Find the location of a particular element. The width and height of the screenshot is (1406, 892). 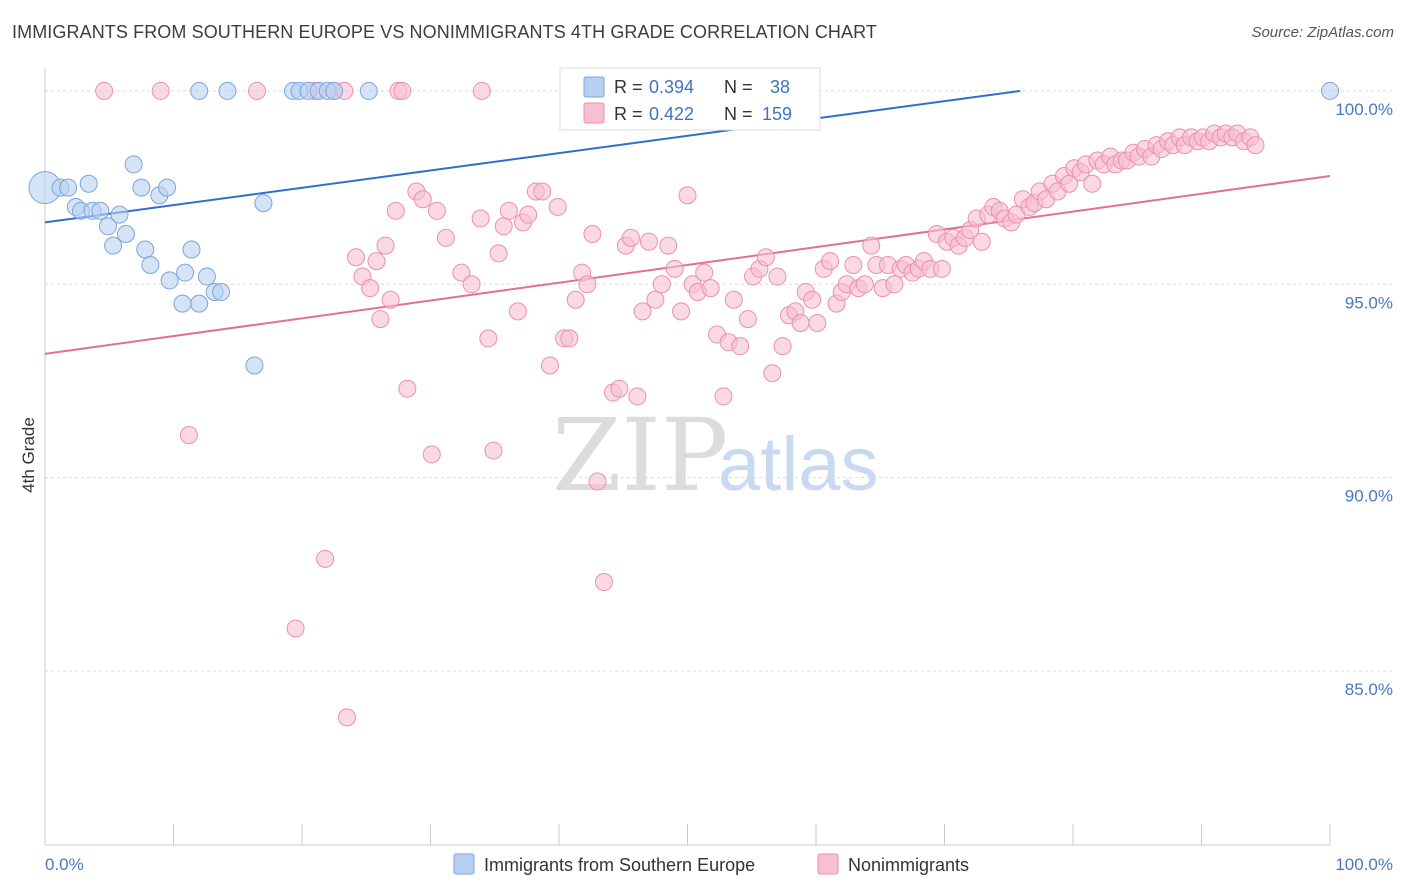

chart-source: Source: ZipAtlas.com is located at coordinates (1322, 32).